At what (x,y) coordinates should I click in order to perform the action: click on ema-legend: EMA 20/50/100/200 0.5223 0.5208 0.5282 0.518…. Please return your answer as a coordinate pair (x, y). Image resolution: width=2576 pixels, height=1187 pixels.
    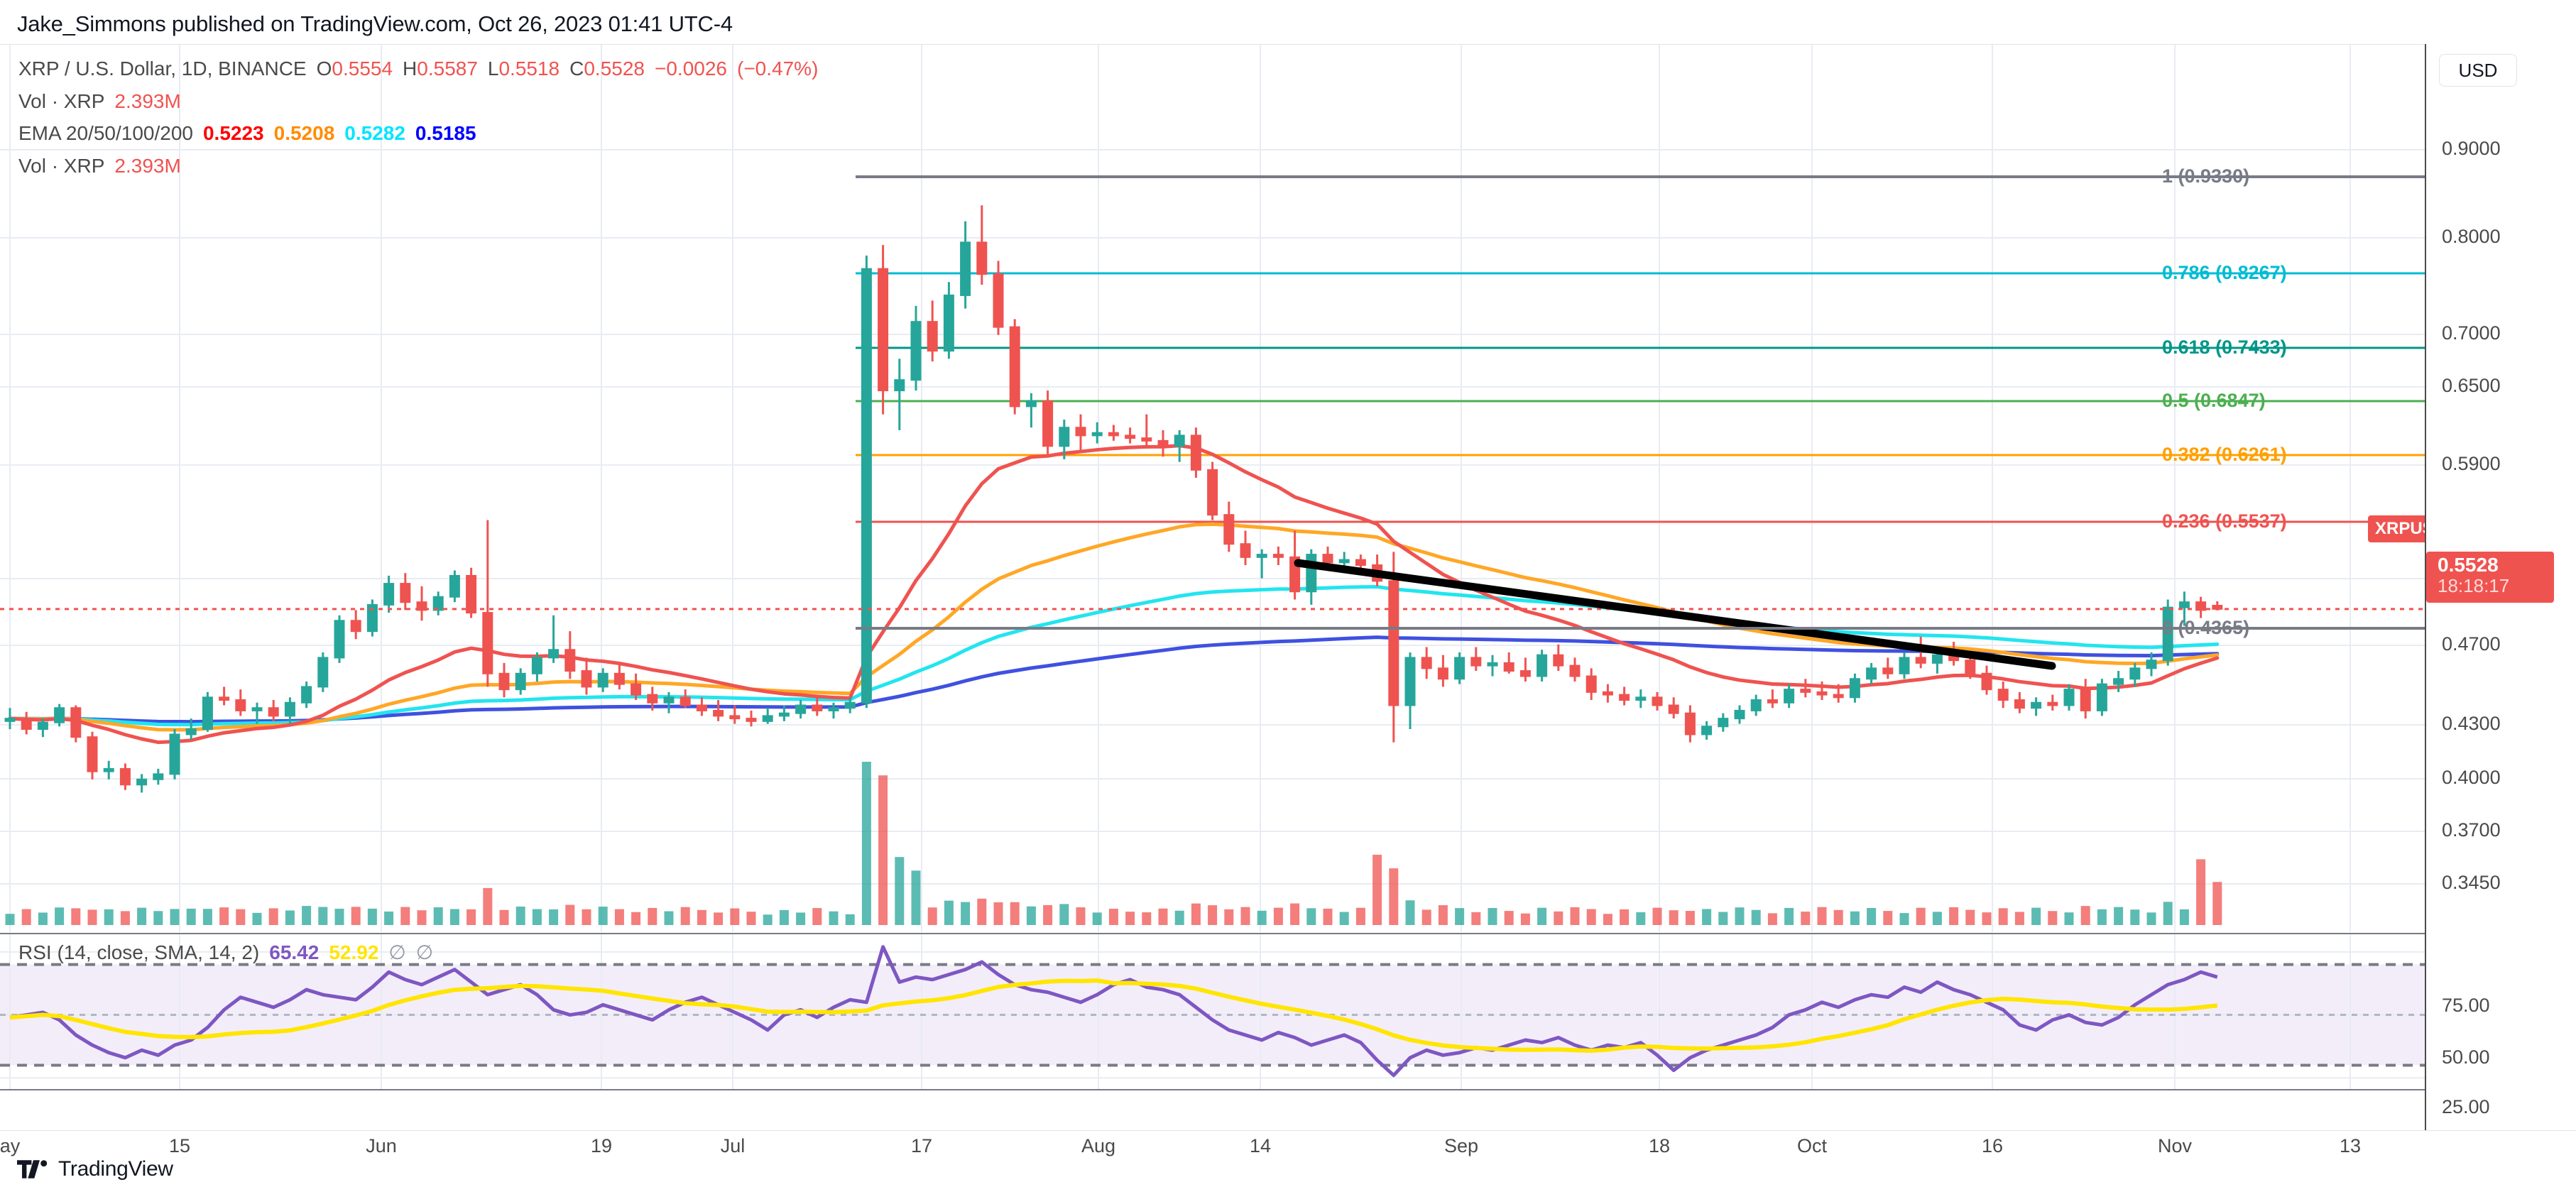
    Looking at the image, I should click on (247, 133).